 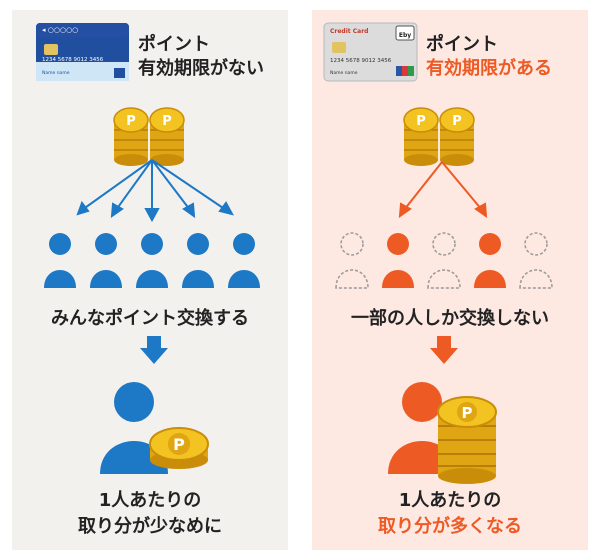 What do you see at coordinates (60, 30) in the screenshot?
I see `card-top-marks: ◂ ○○○○○` at bounding box center [60, 30].